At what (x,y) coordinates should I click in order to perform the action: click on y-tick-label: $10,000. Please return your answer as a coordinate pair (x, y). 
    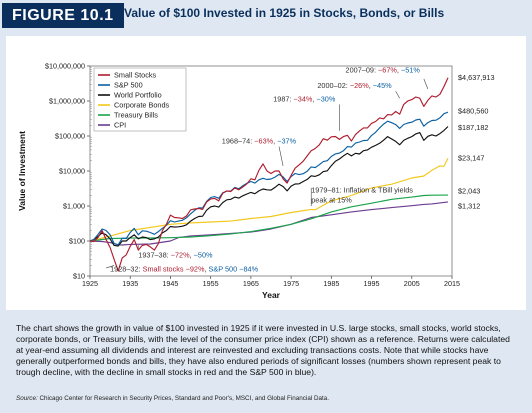
    Looking at the image, I should click on (72, 171).